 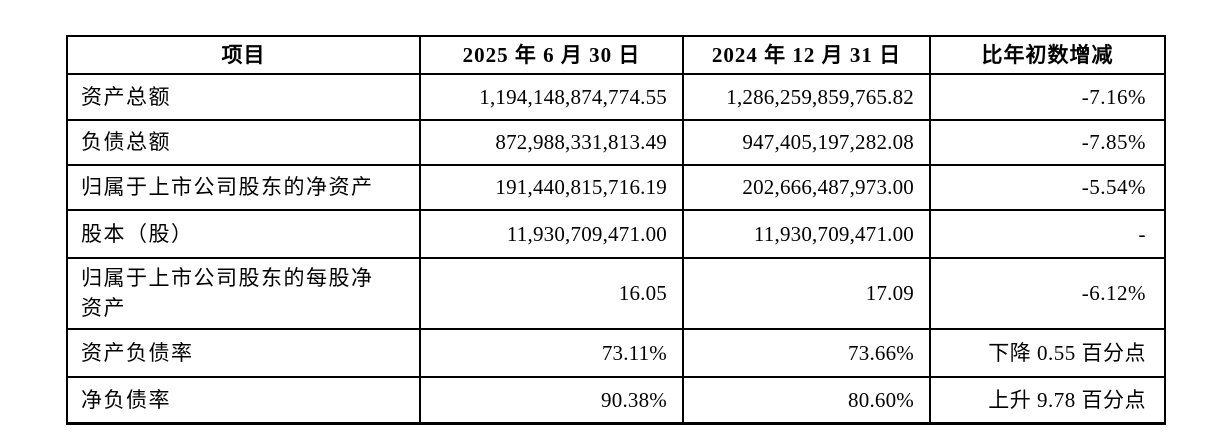 I want to click on row-value-2025: 11,930,709,471.00, so click(x=551, y=234).